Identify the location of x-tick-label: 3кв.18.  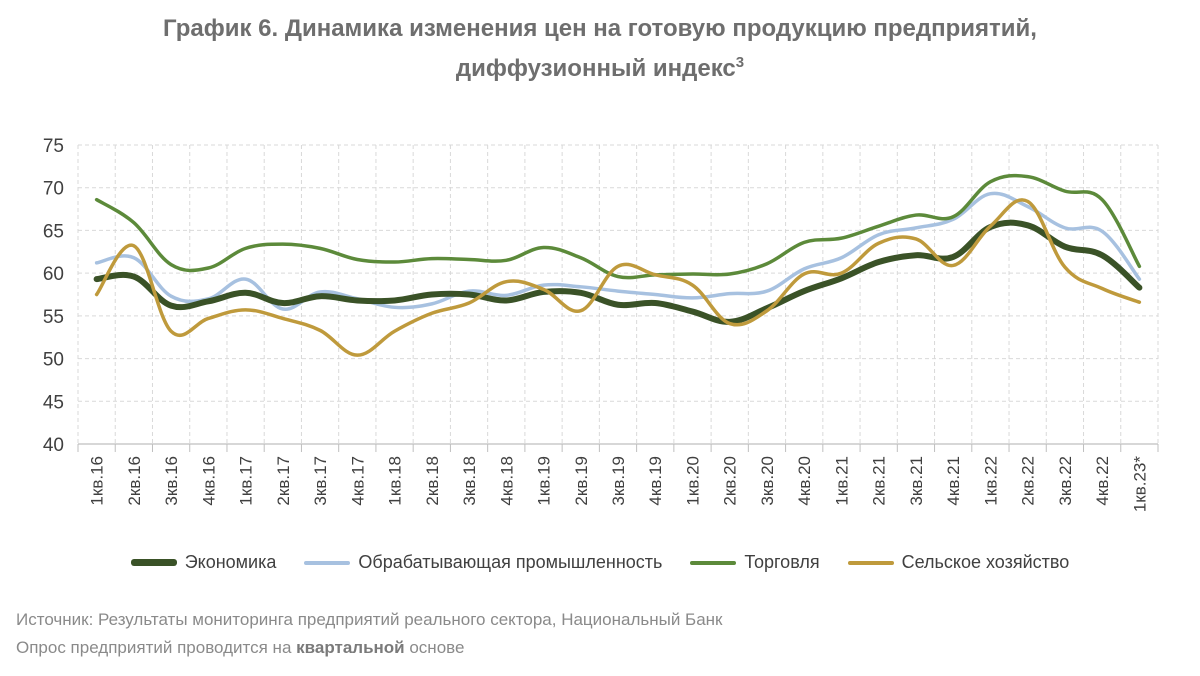
(469, 481).